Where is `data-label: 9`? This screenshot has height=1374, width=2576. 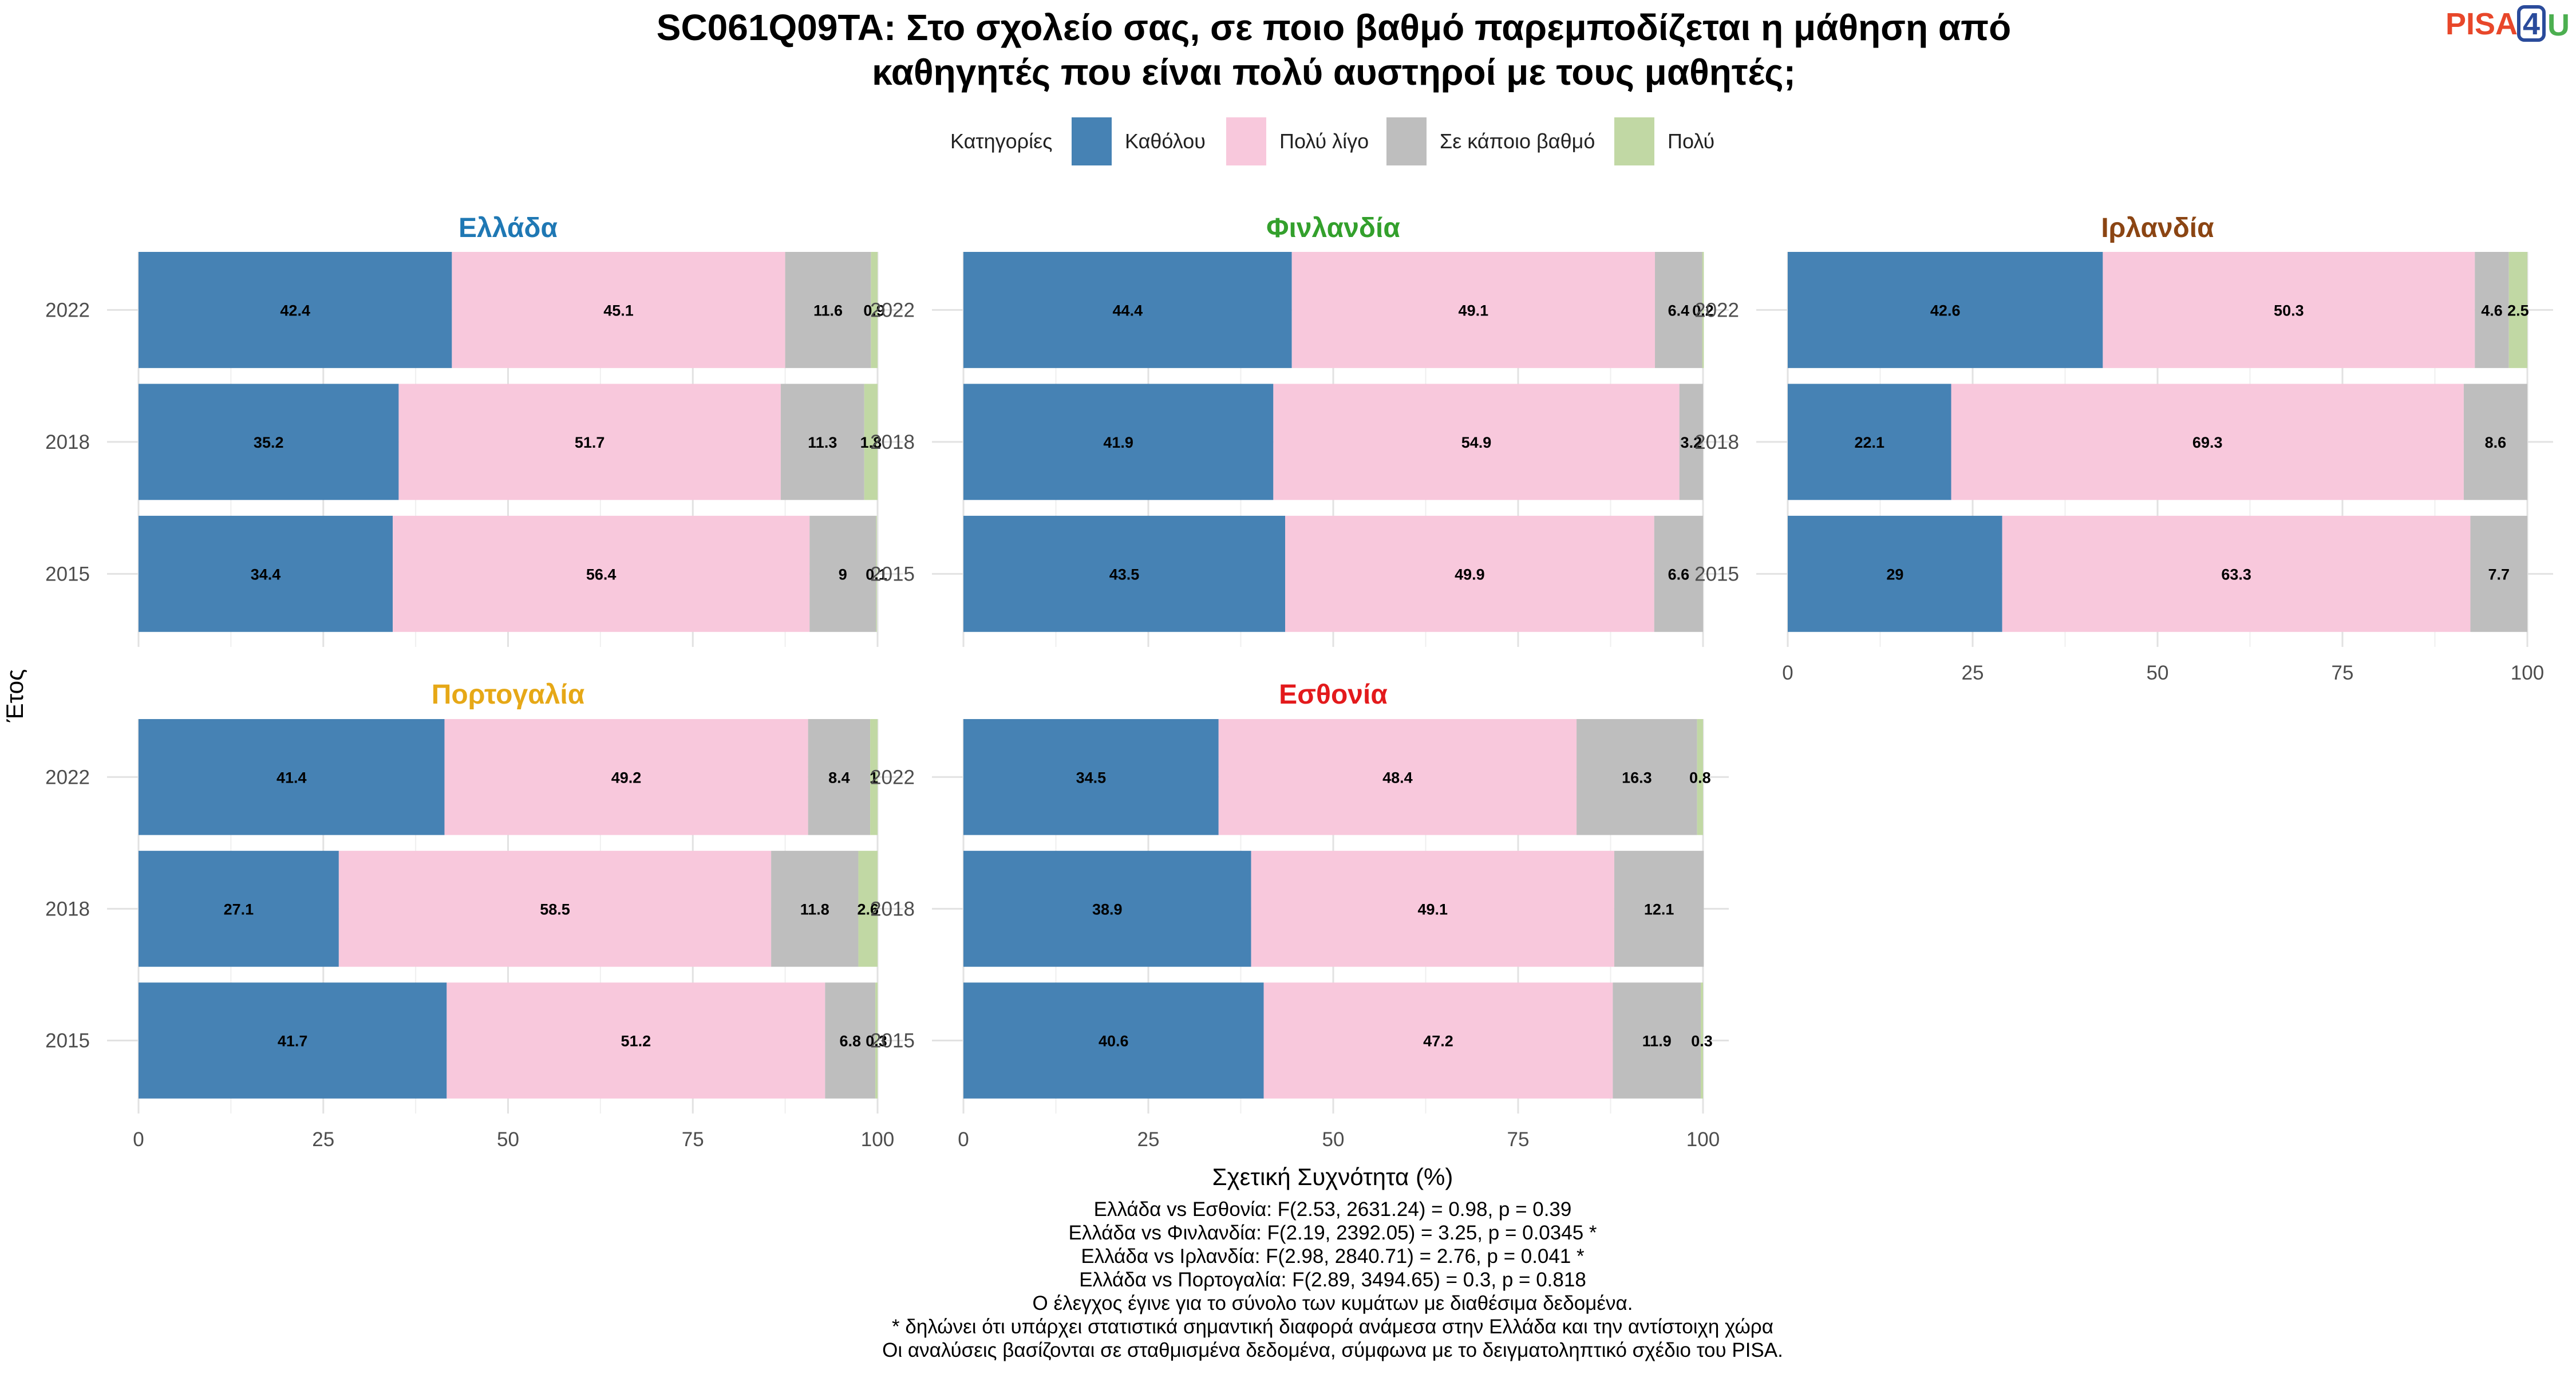 data-label: 9 is located at coordinates (843, 575).